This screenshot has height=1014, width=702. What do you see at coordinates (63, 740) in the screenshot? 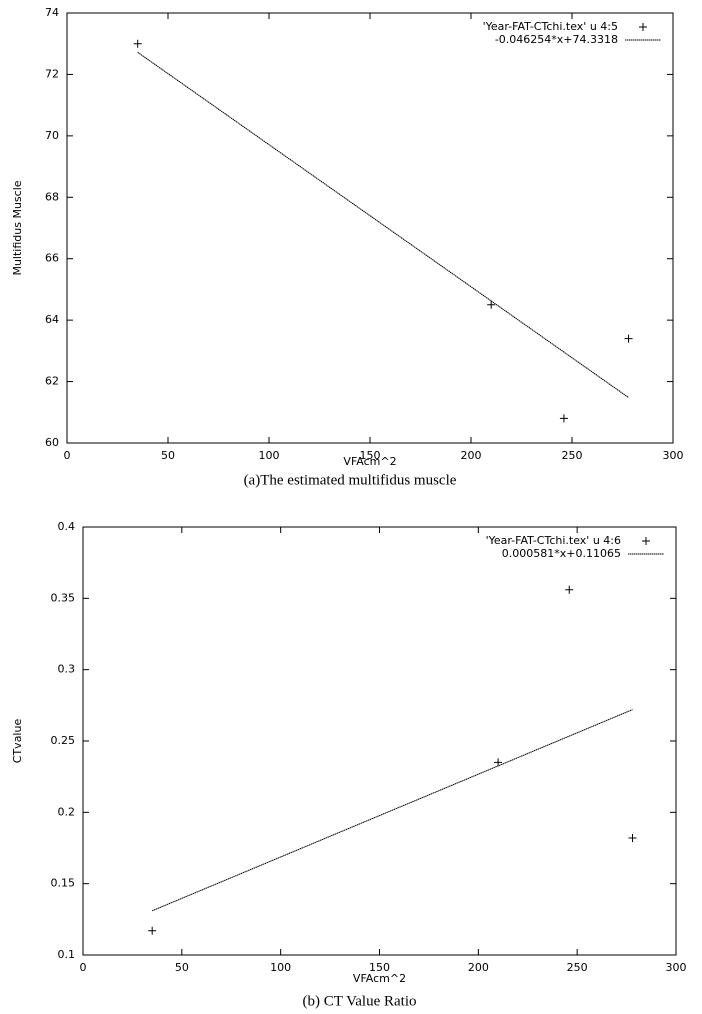
I see `y-tick-label: 0.25` at bounding box center [63, 740].